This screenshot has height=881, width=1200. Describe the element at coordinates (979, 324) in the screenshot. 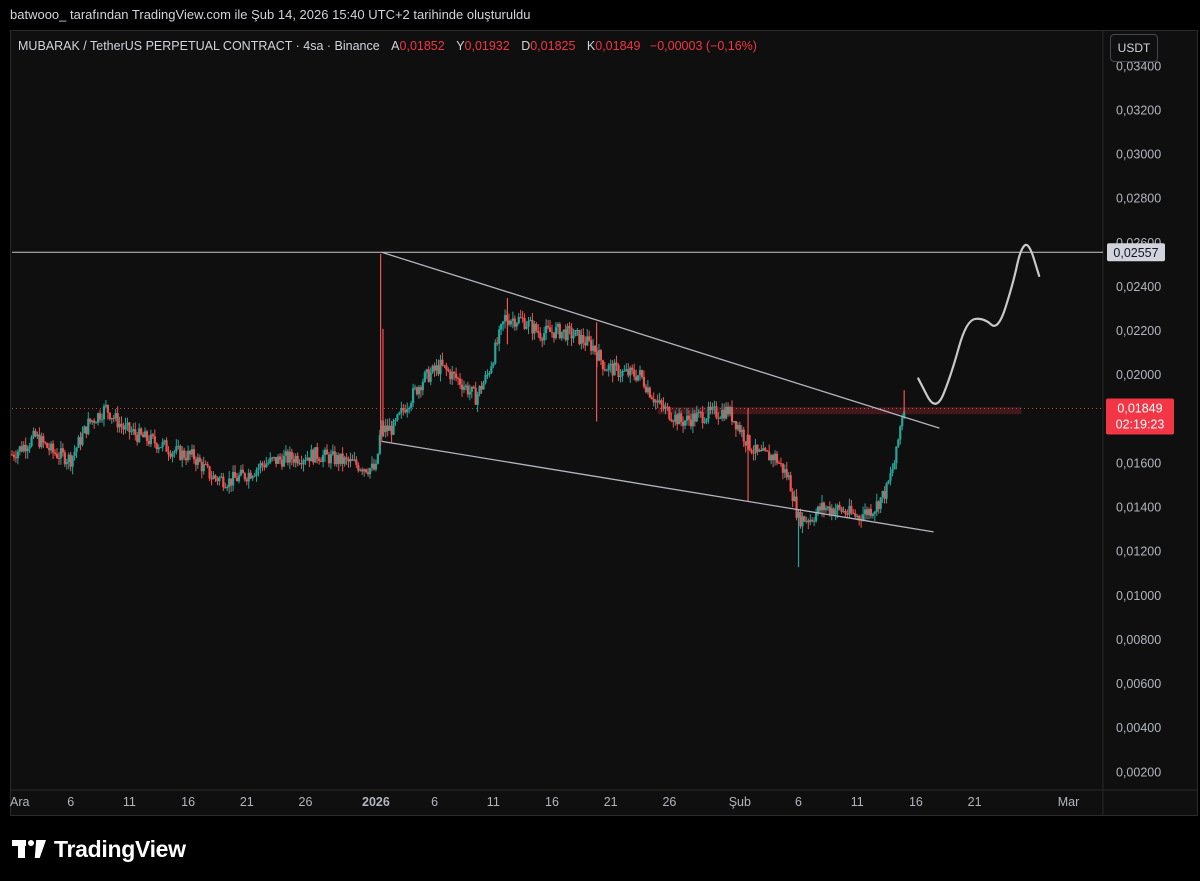

I see `projection-drawing` at that location.